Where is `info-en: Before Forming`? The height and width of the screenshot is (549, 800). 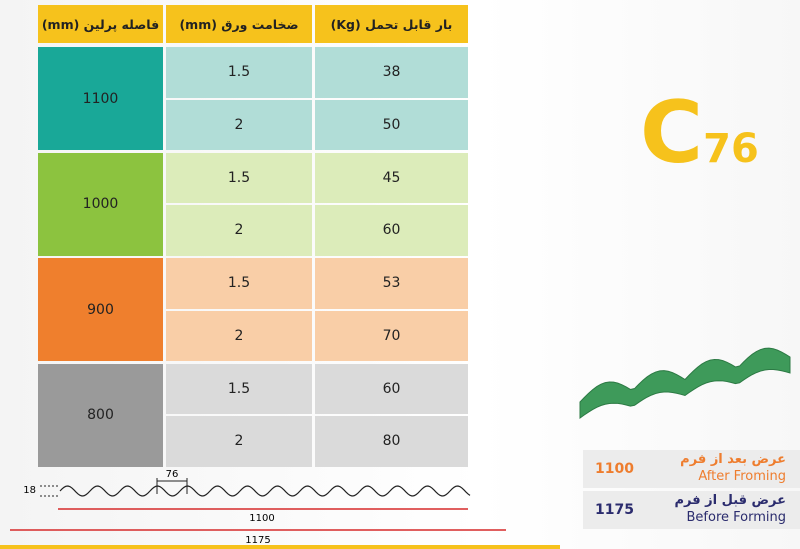
info-en: Before Forming is located at coordinates (736, 517).